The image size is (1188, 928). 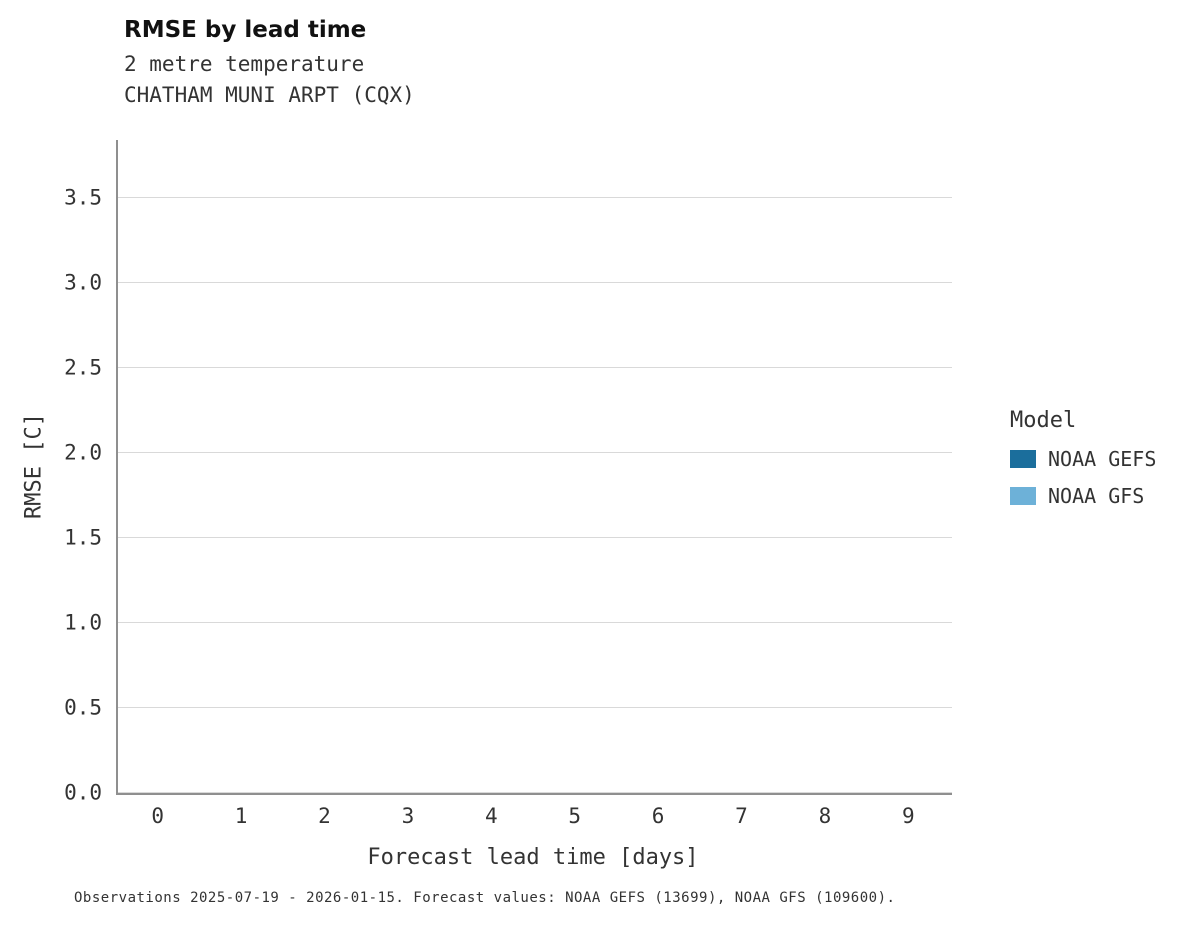 What do you see at coordinates (324, 816) in the screenshot?
I see `x-tick-label: 2` at bounding box center [324, 816].